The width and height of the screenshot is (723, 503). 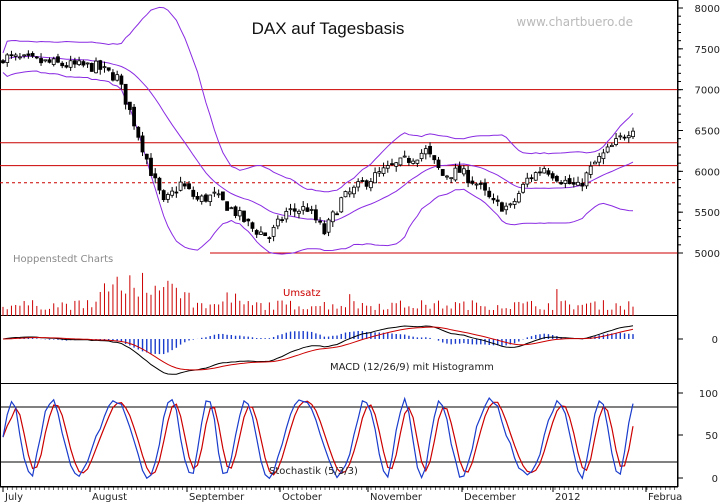 I want to click on macd-panel-frame, so click(x=339, y=349).